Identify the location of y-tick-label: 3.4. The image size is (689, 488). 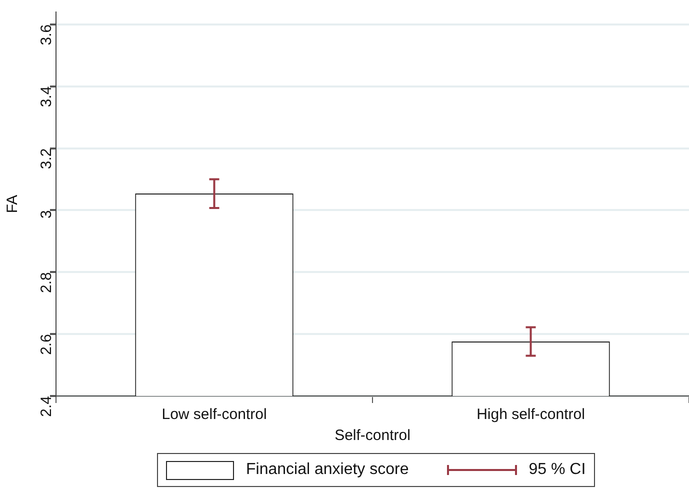
(47, 97).